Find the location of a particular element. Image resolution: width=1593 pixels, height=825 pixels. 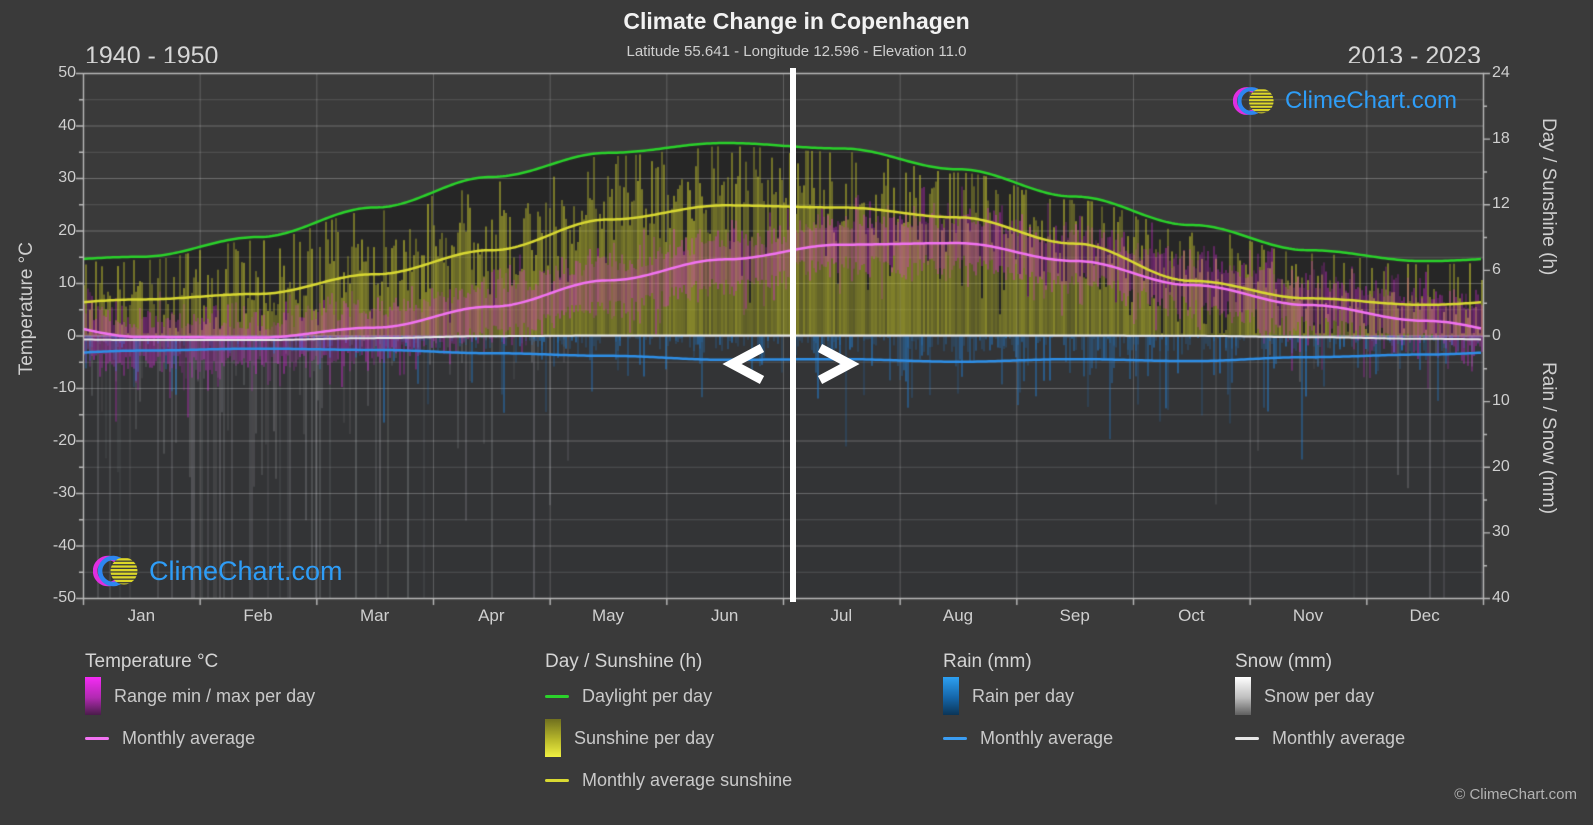

legend-item: Snow per day is located at coordinates (1320, 696).